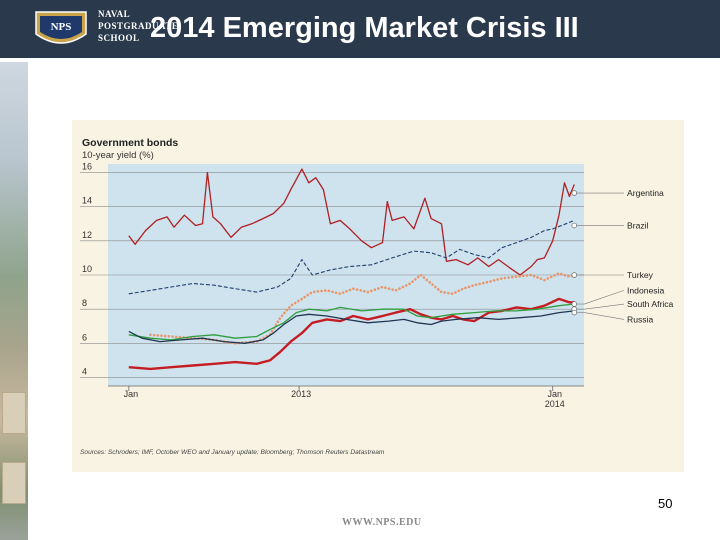 This screenshot has height=540, width=720. I want to click on legend-label-argentina: Argentina, so click(645, 193).